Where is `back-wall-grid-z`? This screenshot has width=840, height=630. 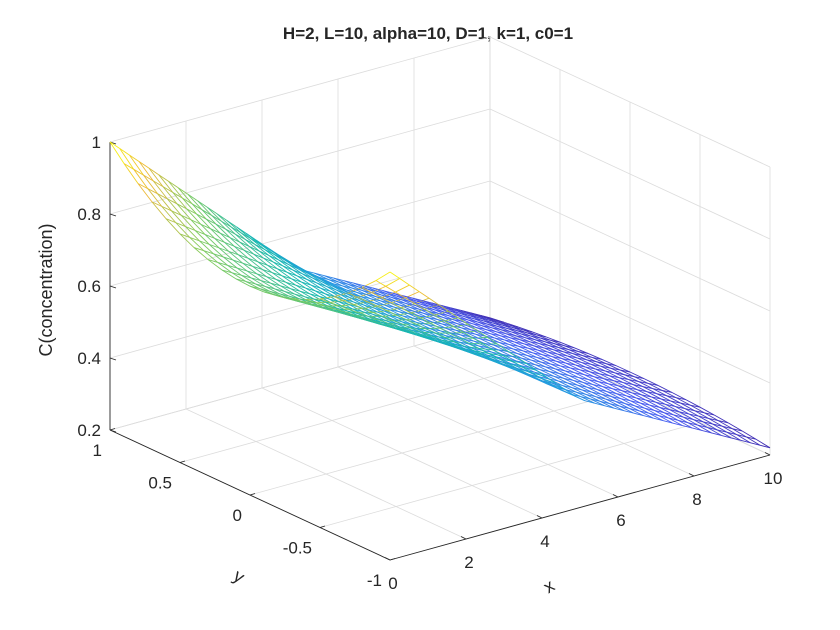 back-wall-grid-z is located at coordinates (300, 89).